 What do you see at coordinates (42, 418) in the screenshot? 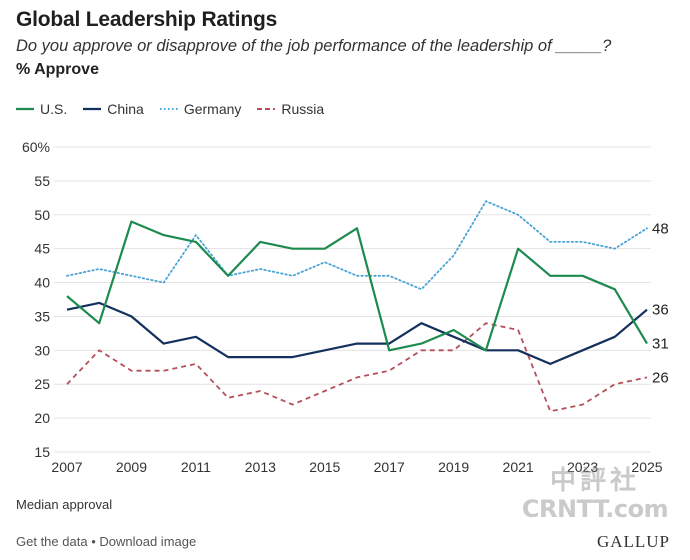
I see `y-tick-label: 20` at bounding box center [42, 418].